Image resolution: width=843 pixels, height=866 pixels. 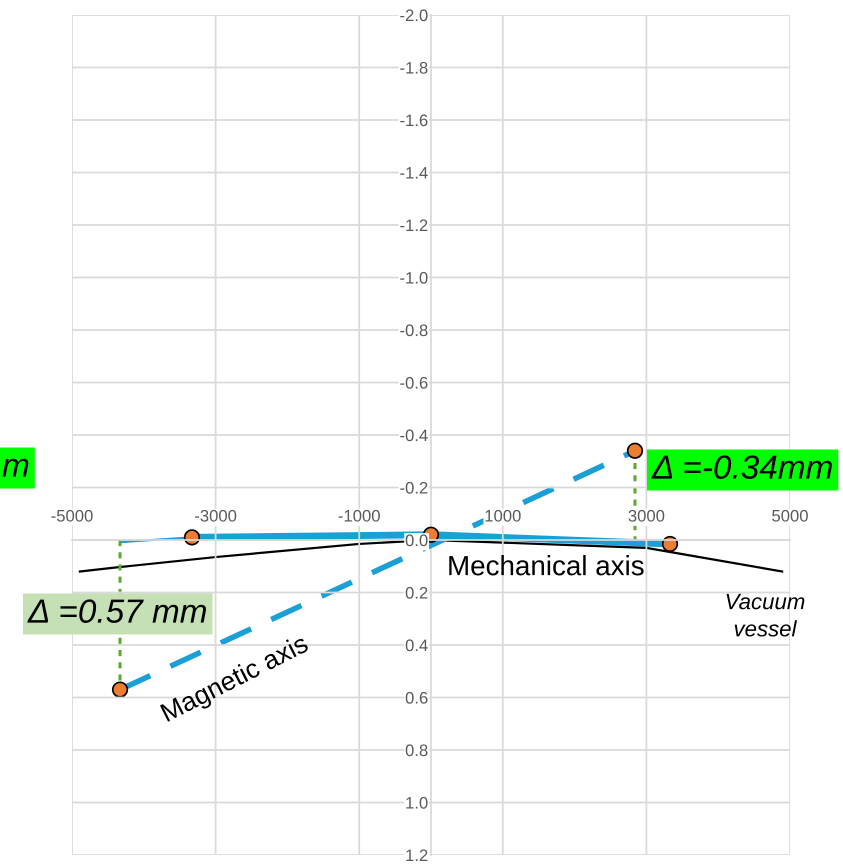 I want to click on y-tick-label: -1.8, so click(x=414, y=68).